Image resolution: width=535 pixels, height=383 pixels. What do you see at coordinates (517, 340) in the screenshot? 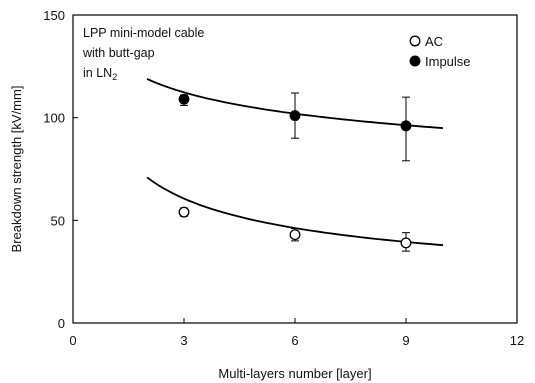
I see `x-tick-label: 12` at bounding box center [517, 340].